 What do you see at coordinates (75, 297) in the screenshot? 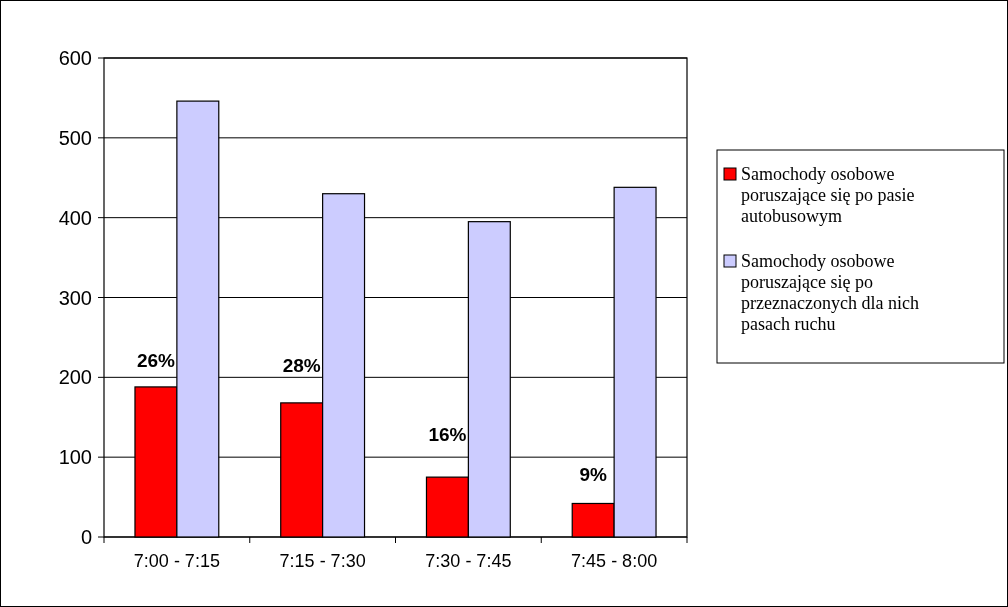
I see `y-tick-label: 300` at bounding box center [75, 297].